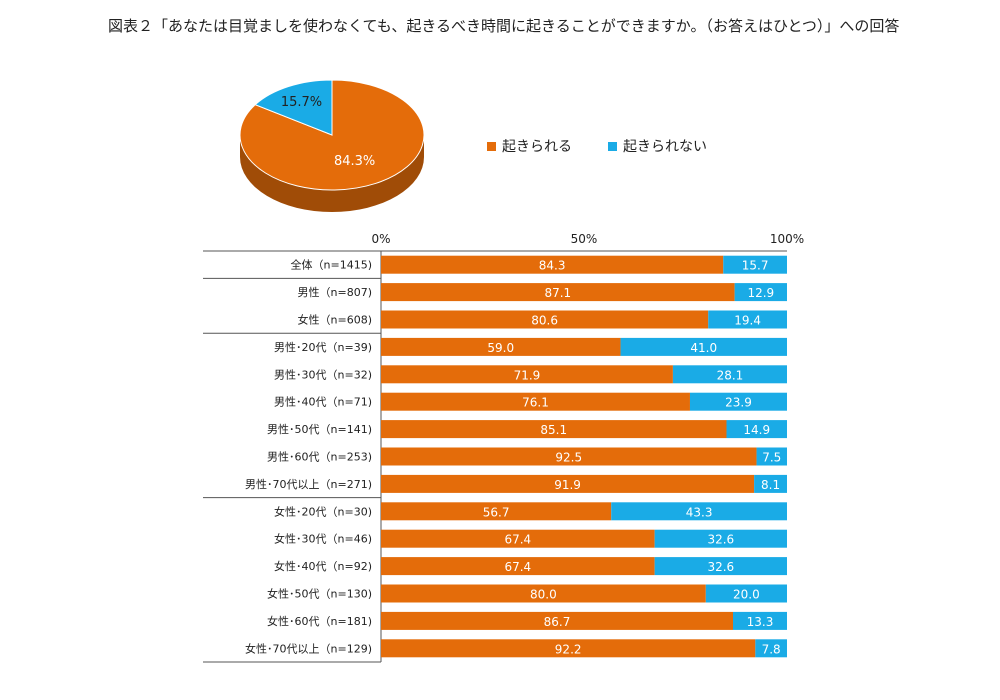  Describe the element at coordinates (319, 457) in the screenshot. I see `category-label: 男性･60代（n=253)` at that location.